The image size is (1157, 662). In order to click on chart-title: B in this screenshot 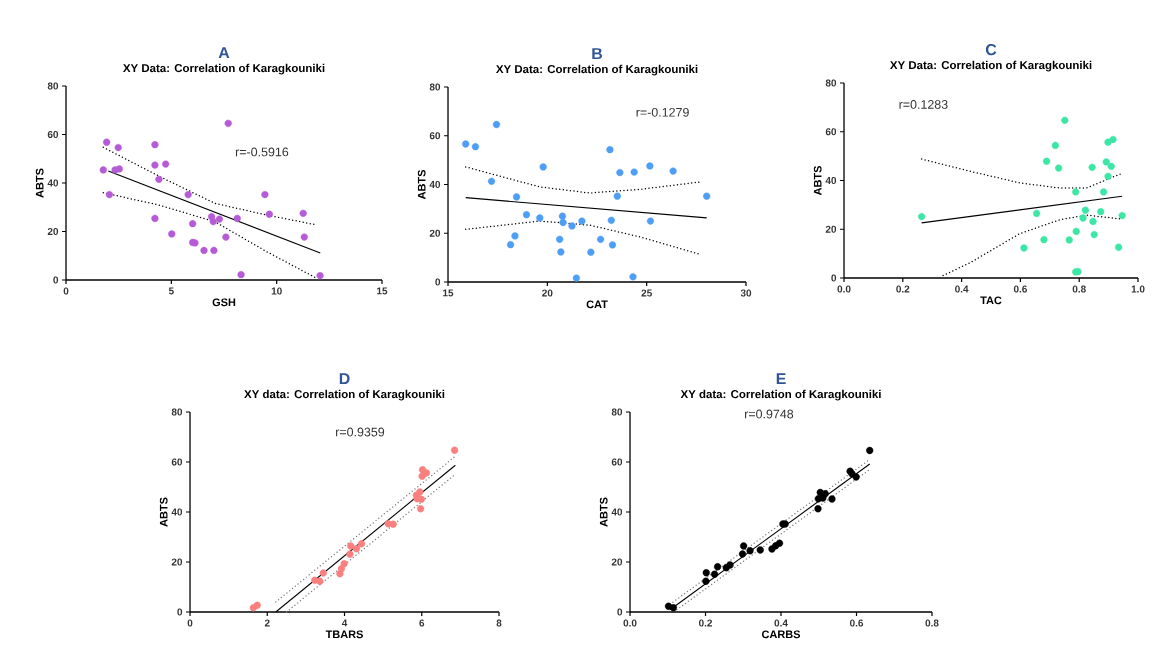, I will do `click(597, 54)`.